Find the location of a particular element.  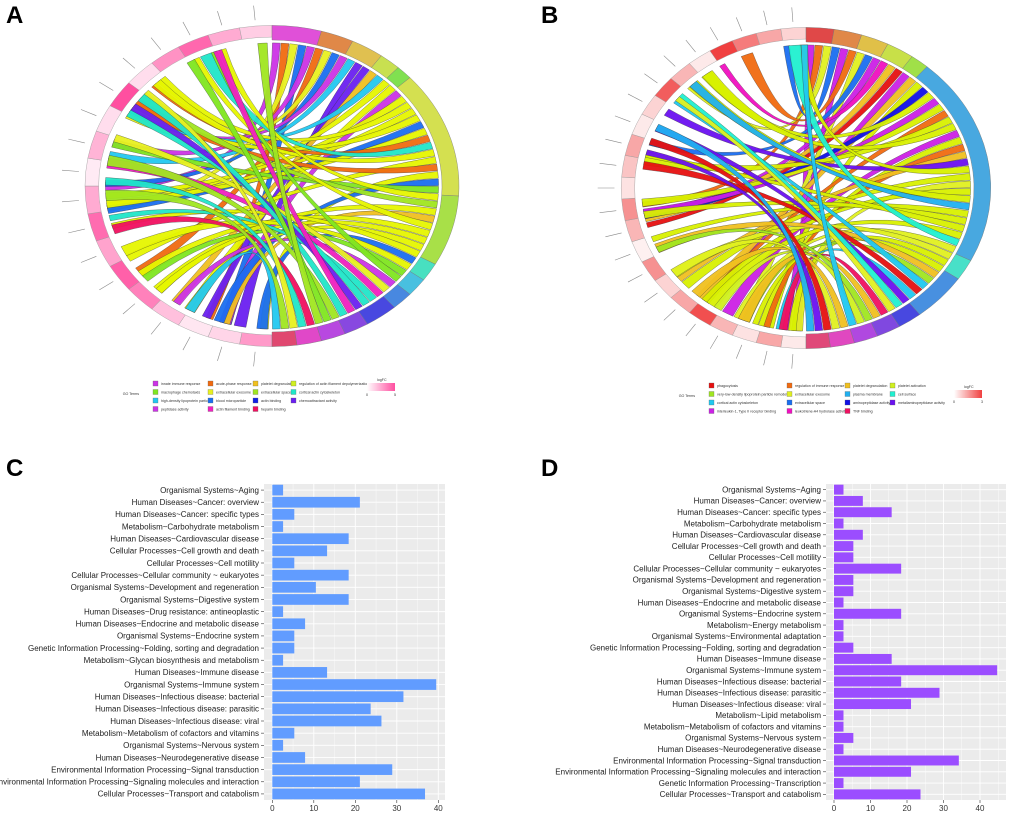

x-tick-label: 30 is located at coordinates (396, 808).